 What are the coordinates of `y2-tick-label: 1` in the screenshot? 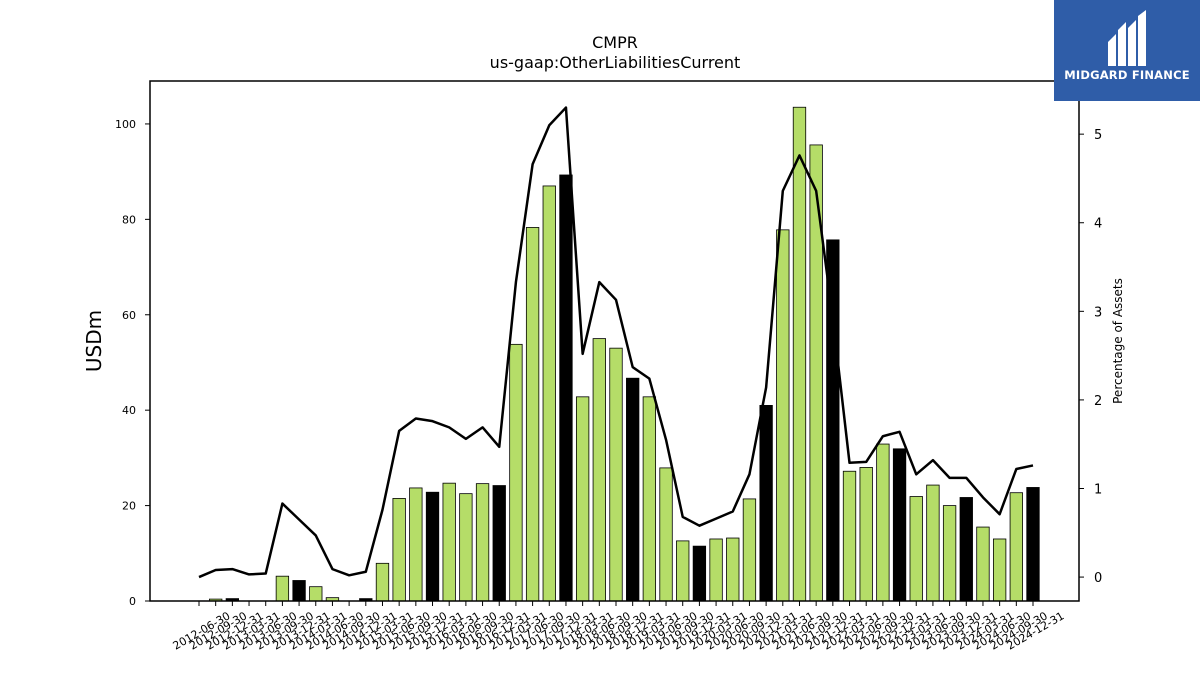 It's located at (1098, 489).